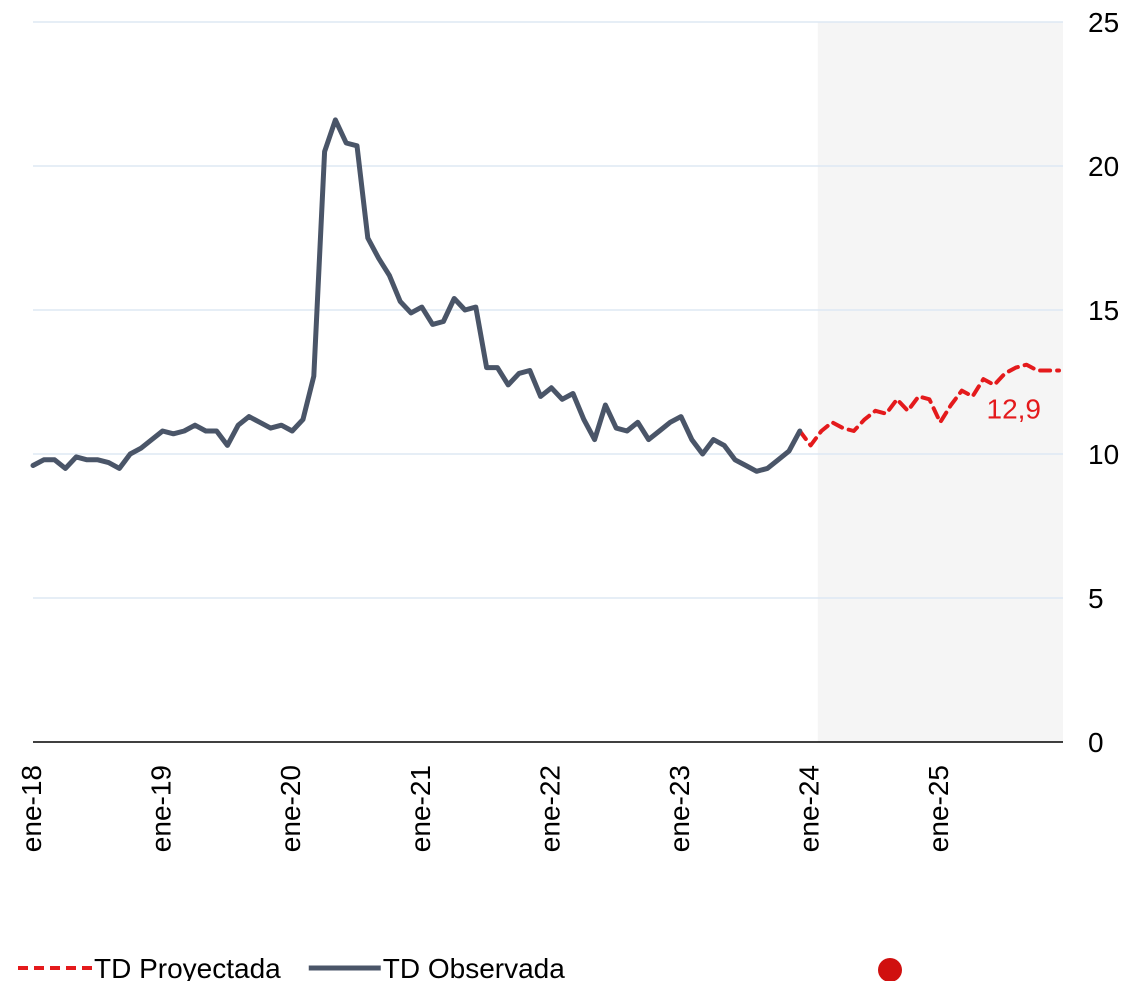 This screenshot has height=986, width=1142. I want to click on y-tick-label: 0, so click(1096, 742).